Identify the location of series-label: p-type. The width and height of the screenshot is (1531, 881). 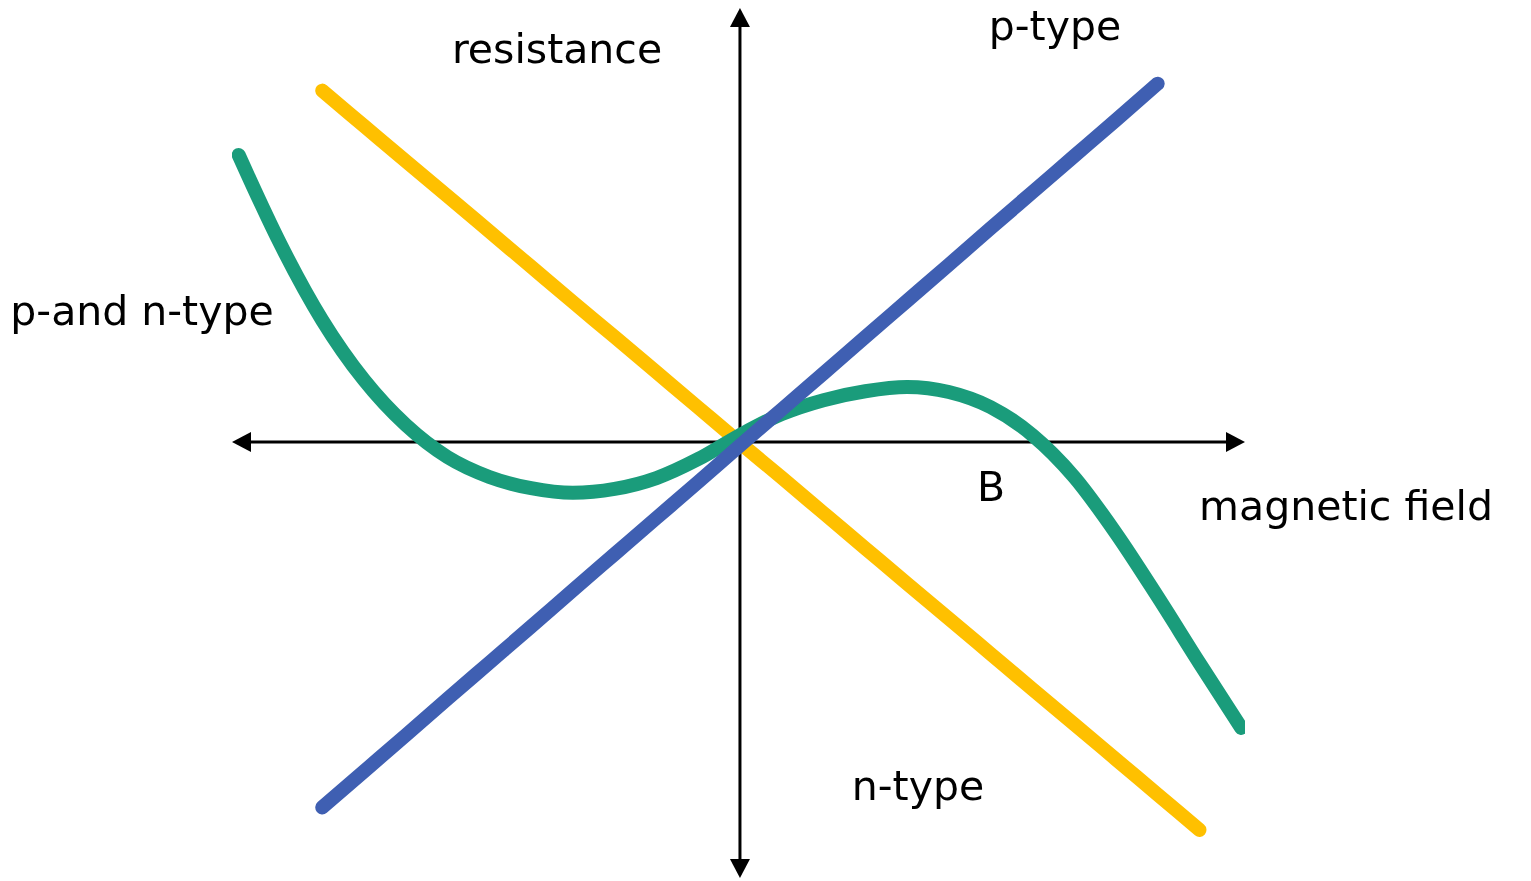
(1055, 26).